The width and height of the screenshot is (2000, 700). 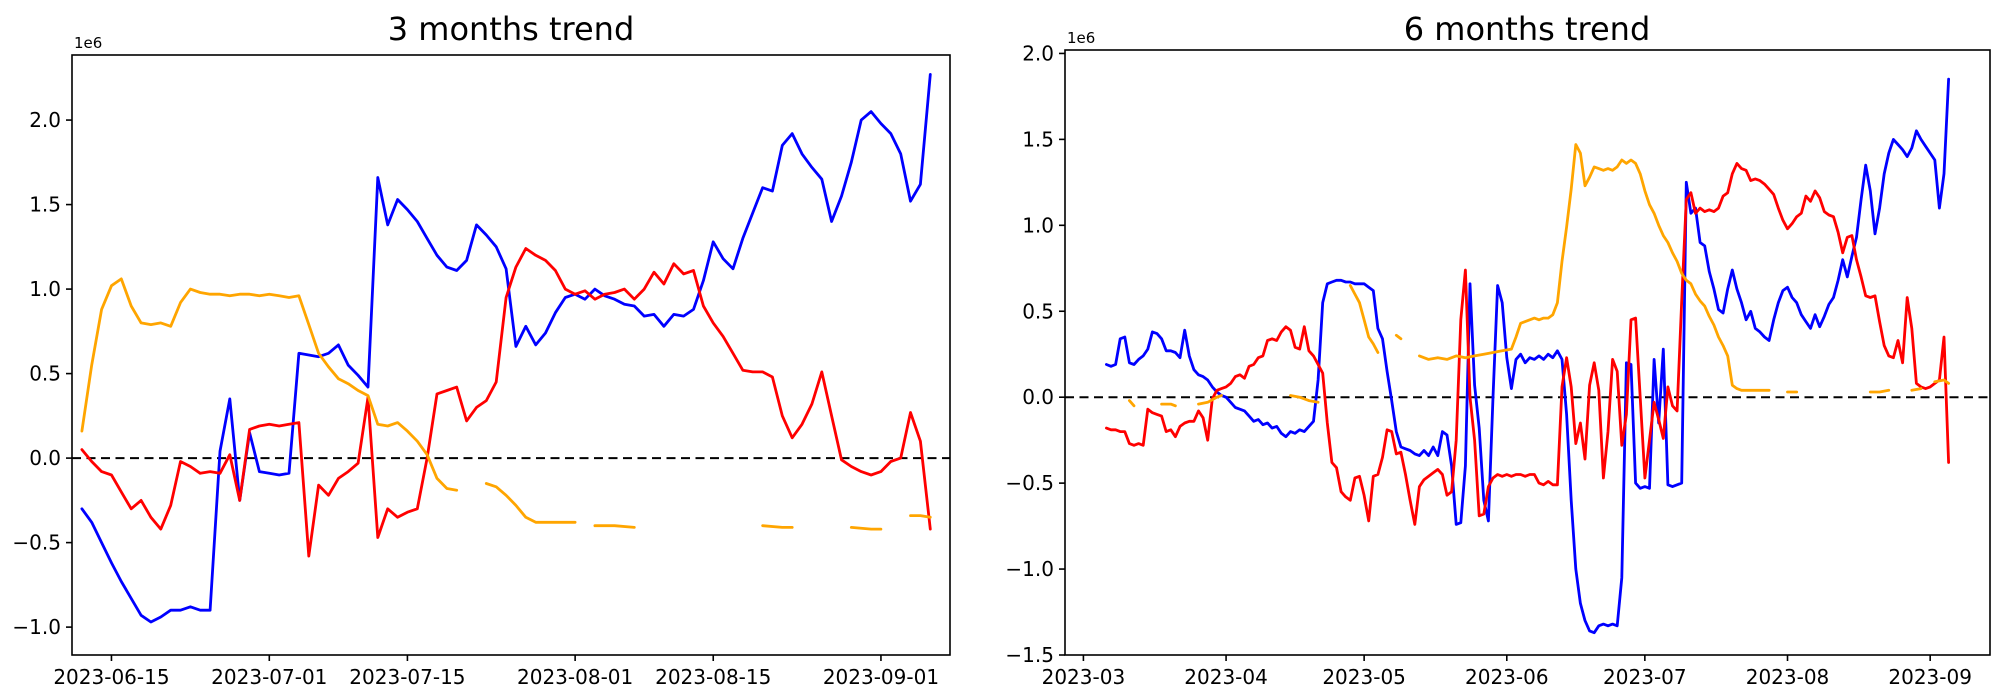 I want to click on x-tick-label: 2023-09, so click(x=1930, y=677).